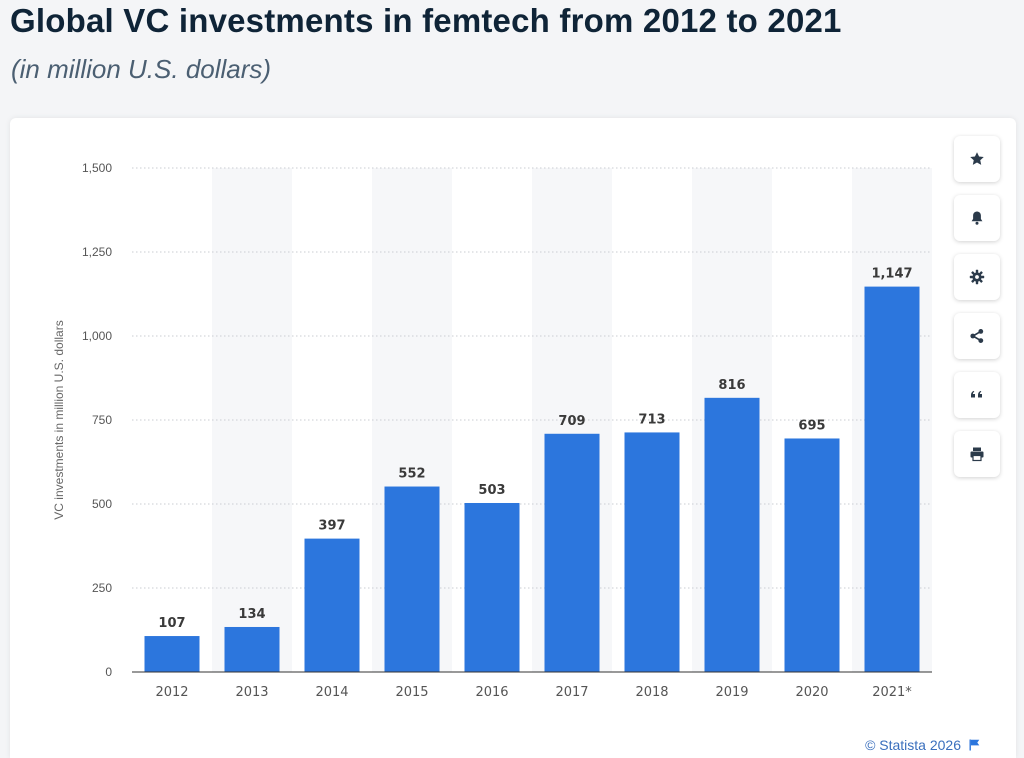 Image resolution: width=1024 pixels, height=758 pixels. I want to click on star-icon, so click(977, 158).